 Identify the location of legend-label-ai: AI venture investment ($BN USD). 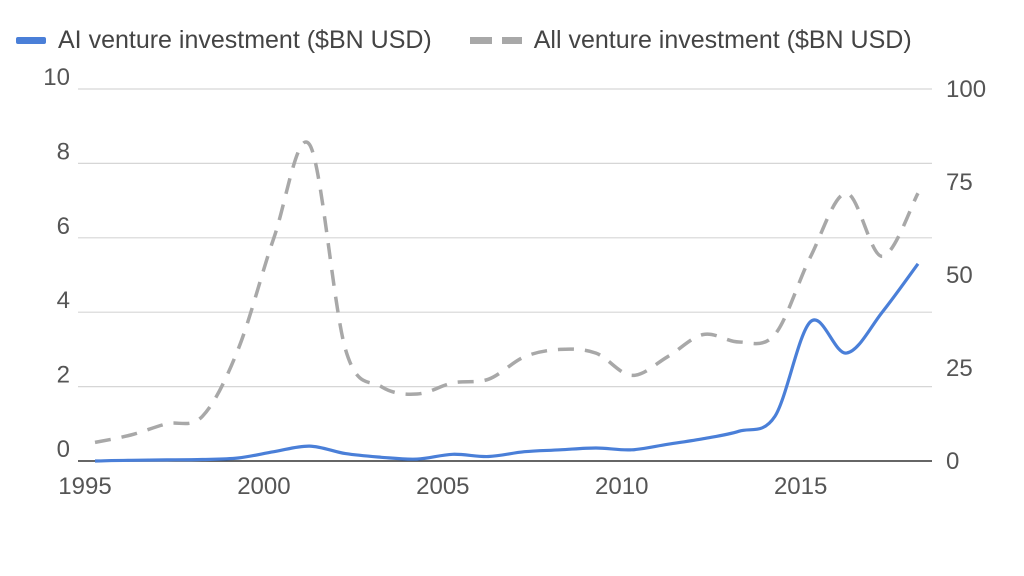
(245, 39).